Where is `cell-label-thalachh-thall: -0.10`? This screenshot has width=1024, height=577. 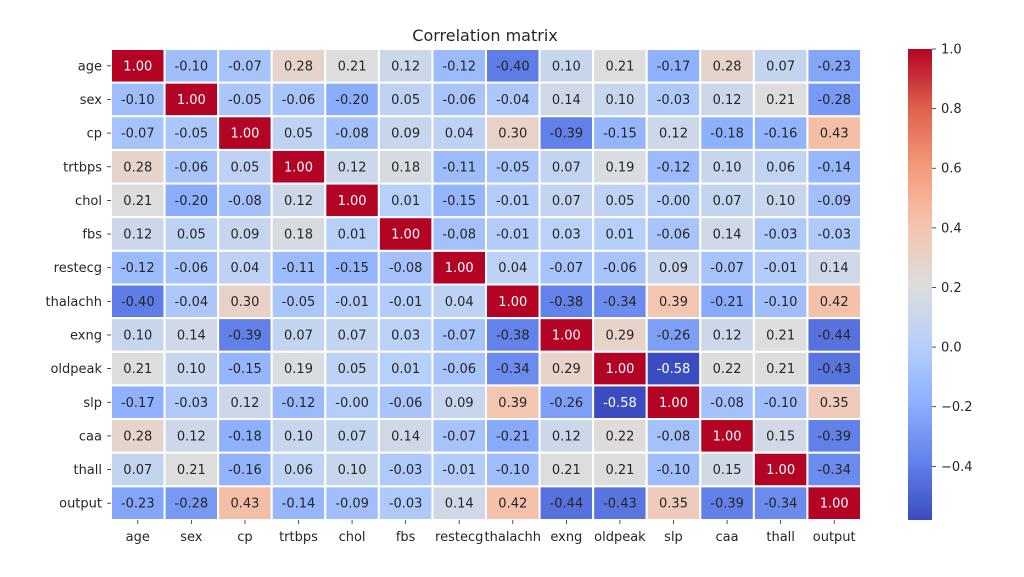 cell-label-thalachh-thall: -0.10 is located at coordinates (781, 302).